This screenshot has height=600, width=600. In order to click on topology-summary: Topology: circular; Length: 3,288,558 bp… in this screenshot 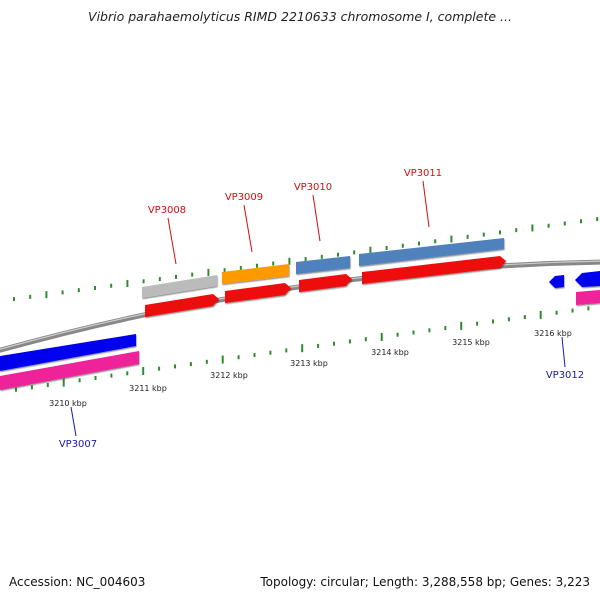, I will do `click(425, 582)`.